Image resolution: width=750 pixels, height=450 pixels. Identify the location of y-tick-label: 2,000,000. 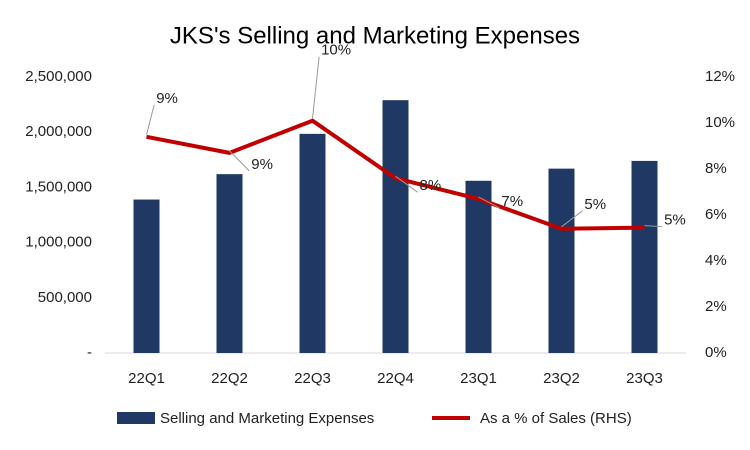
(58, 131).